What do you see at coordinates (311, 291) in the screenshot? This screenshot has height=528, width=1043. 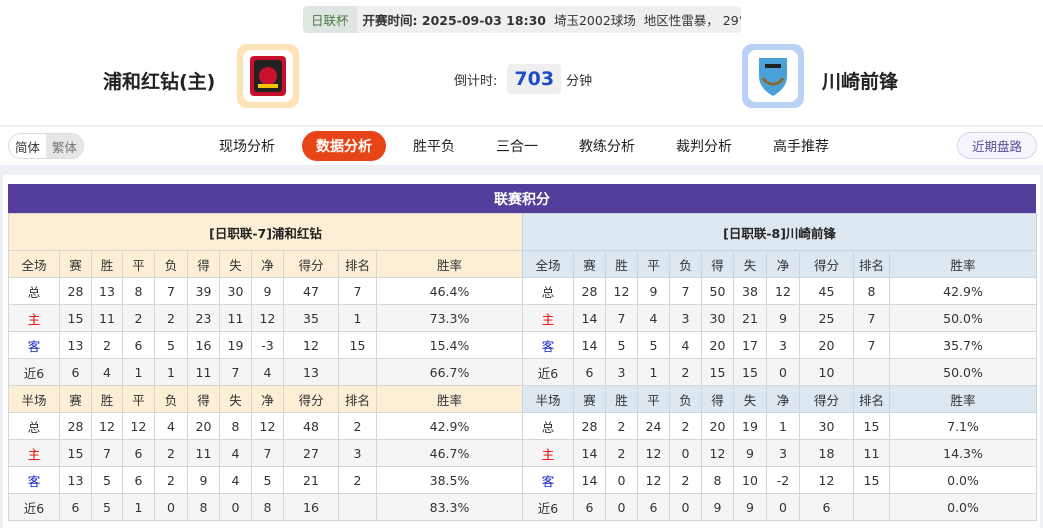 I see `table-cell: 47` at bounding box center [311, 291].